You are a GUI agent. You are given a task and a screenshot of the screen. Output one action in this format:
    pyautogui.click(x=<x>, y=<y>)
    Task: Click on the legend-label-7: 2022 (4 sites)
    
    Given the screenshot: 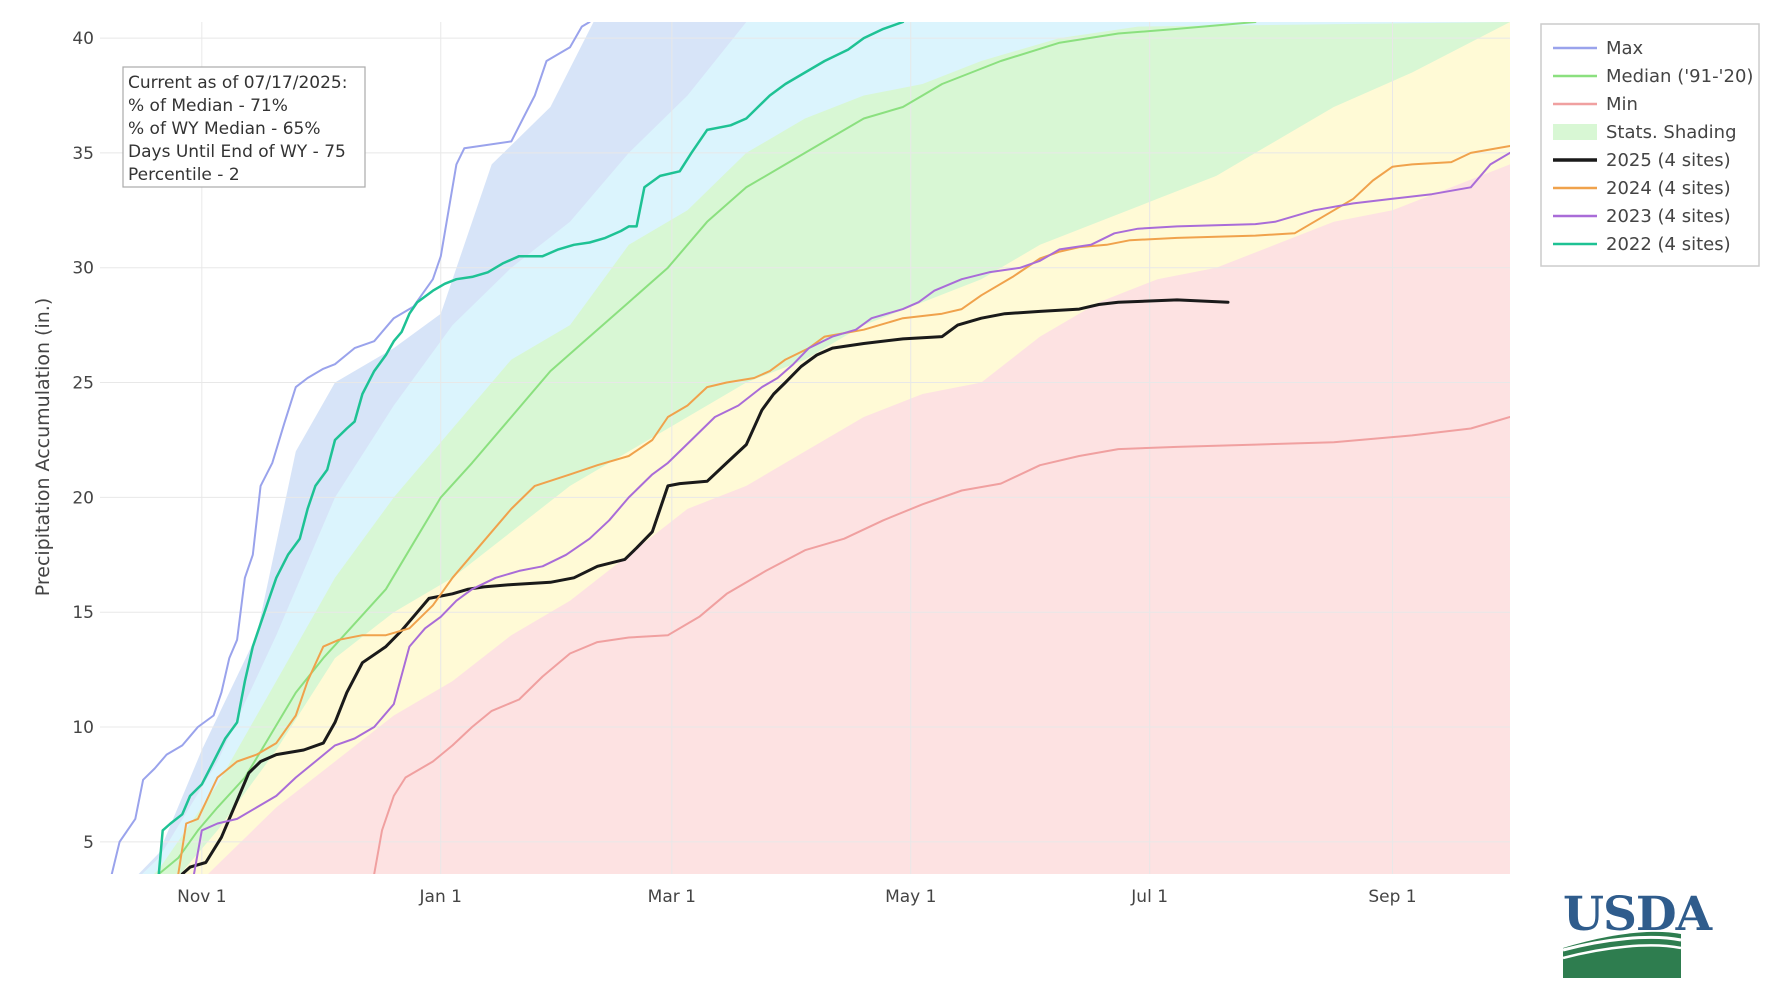 What is the action you would take?
    pyautogui.click(x=1668, y=244)
    